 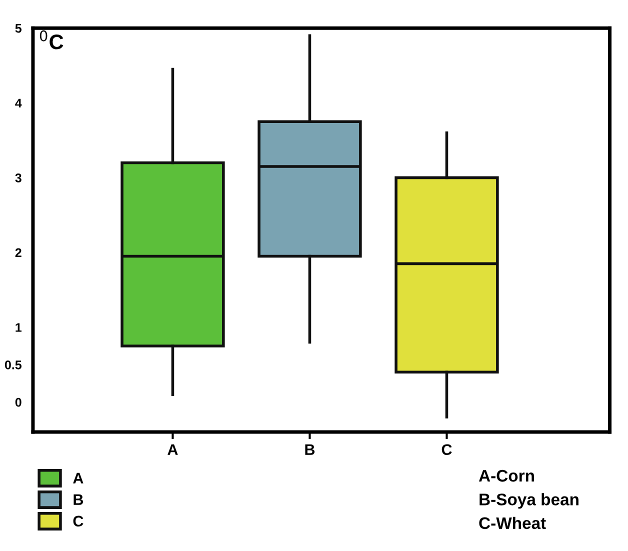 What do you see at coordinates (447, 450) in the screenshot?
I see `x-tick-label: C` at bounding box center [447, 450].